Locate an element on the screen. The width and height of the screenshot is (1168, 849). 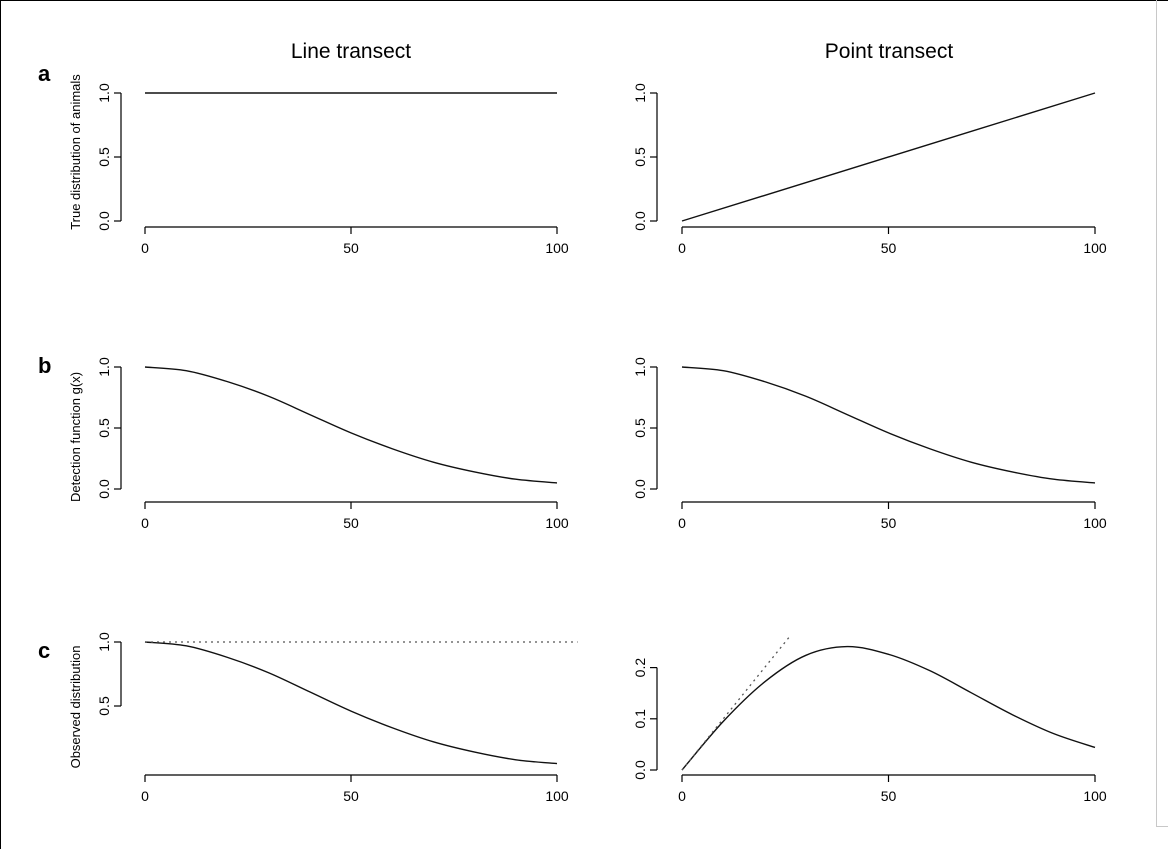
y-tick-label-a-point-2: 1.0 is located at coordinates (640, 93).